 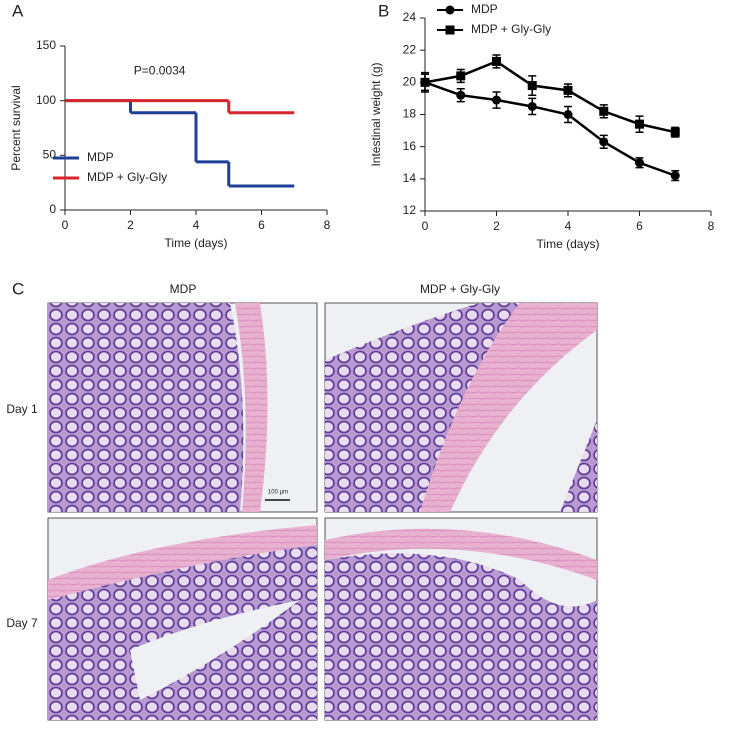 What do you see at coordinates (410, 17) in the screenshot?
I see `y-tick-label: 24` at bounding box center [410, 17].